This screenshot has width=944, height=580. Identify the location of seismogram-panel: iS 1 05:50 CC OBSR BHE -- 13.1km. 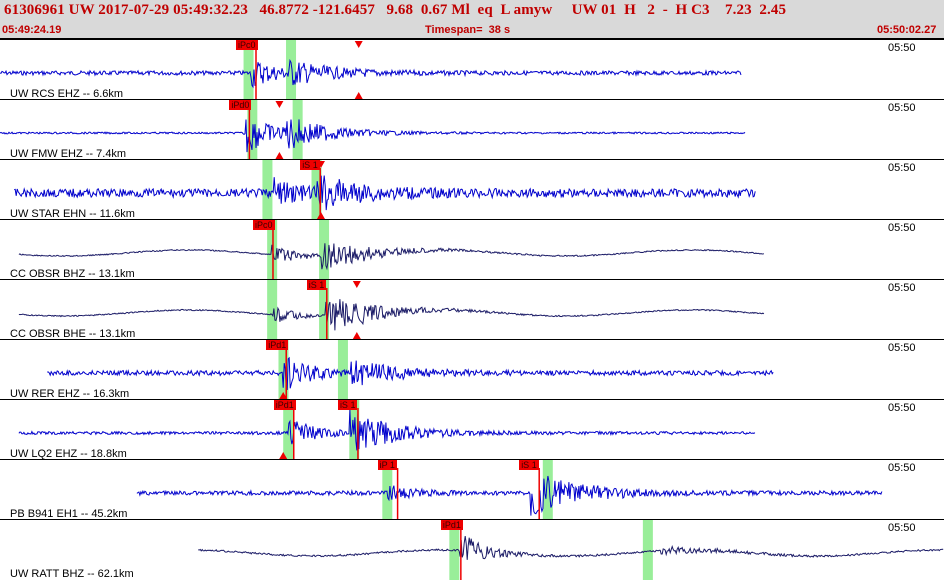
(472, 309).